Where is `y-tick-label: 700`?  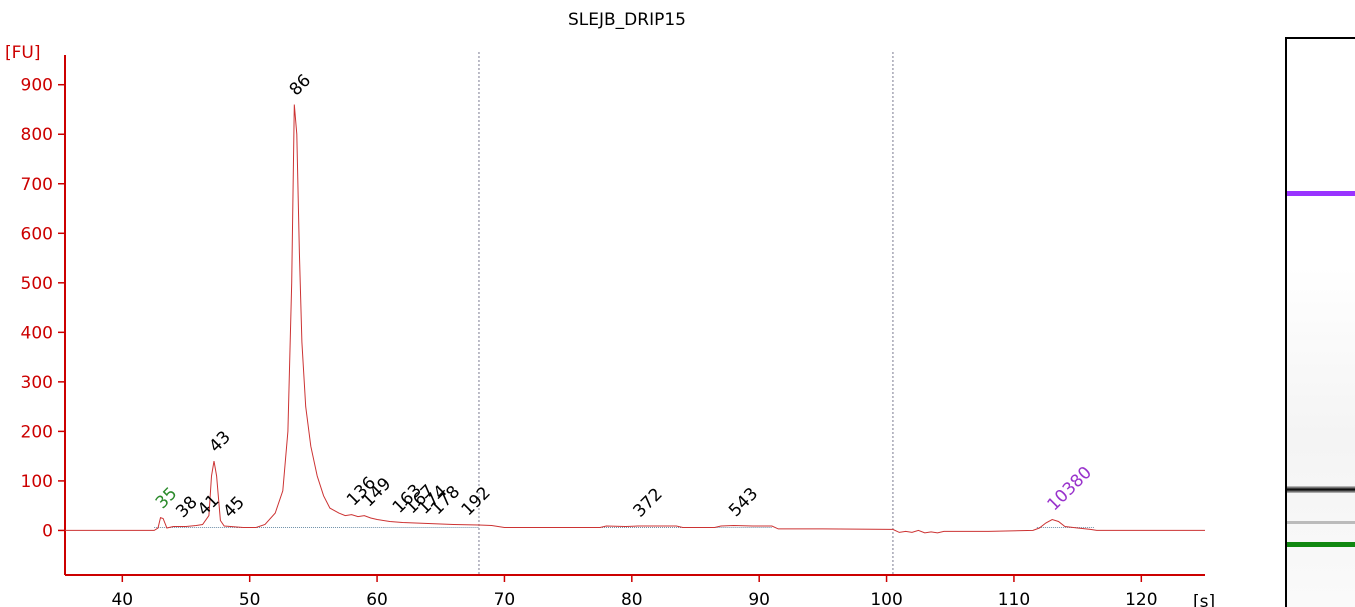
y-tick-label: 700 is located at coordinates (37, 185).